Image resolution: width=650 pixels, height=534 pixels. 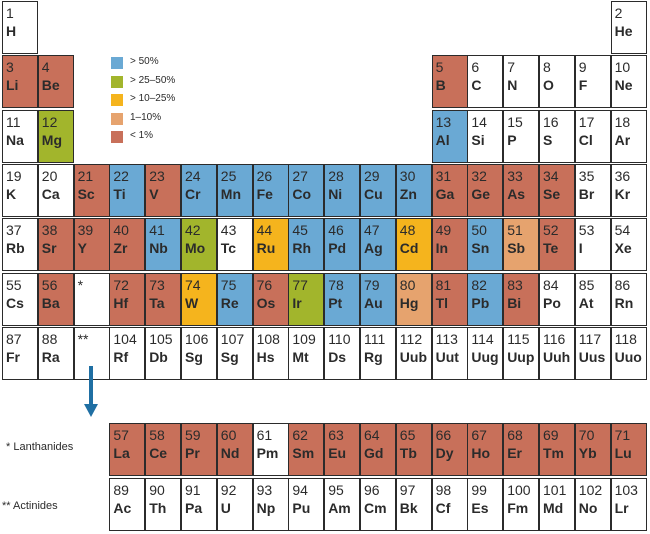 What do you see at coordinates (119, 193) in the screenshot?
I see `element-symbol: Ti` at bounding box center [119, 193].